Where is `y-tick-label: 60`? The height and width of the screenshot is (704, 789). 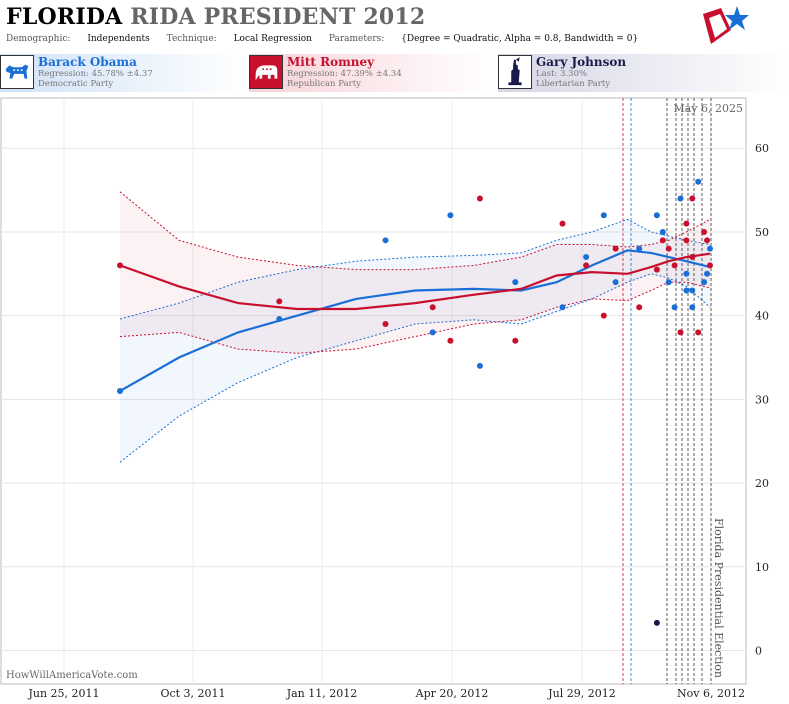
y-tick-label: 60 is located at coordinates (762, 148).